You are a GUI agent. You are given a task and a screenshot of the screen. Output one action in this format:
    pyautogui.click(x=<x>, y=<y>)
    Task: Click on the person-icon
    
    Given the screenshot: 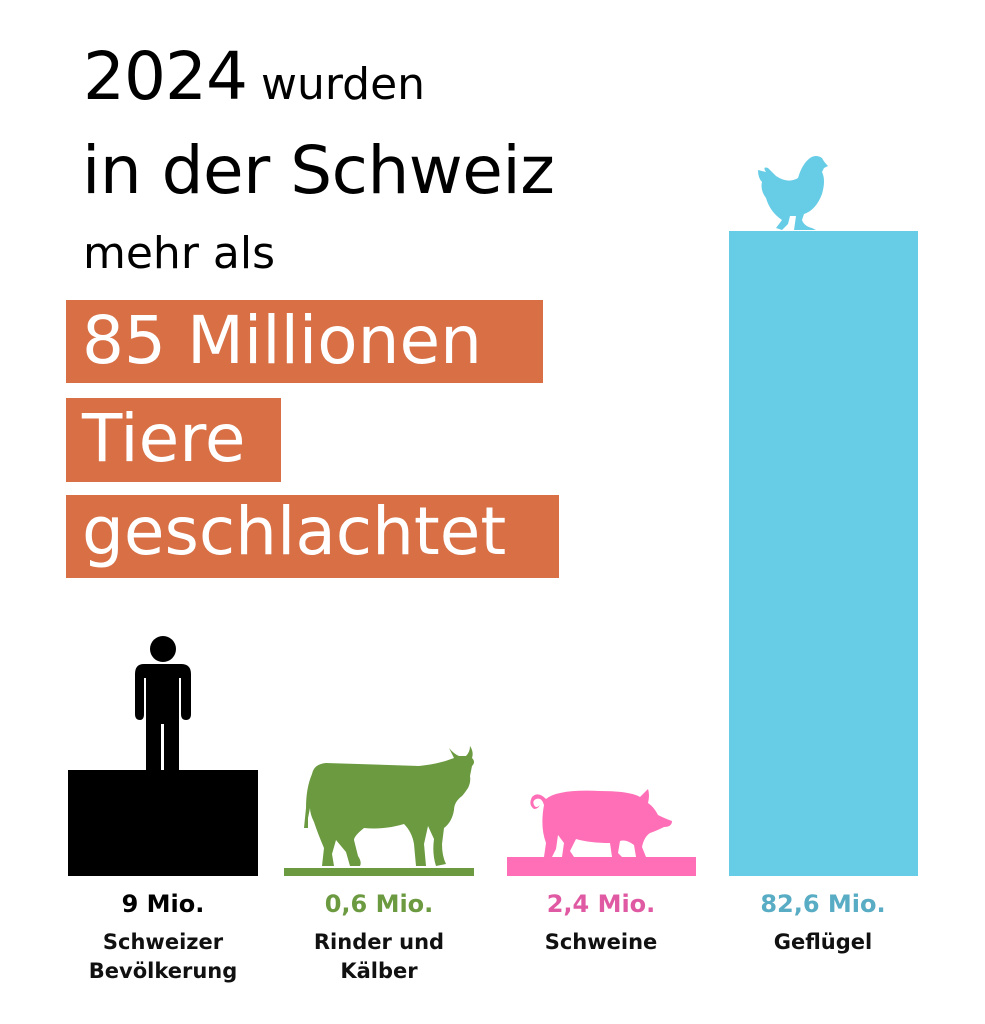 What is the action you would take?
    pyautogui.click(x=163, y=703)
    